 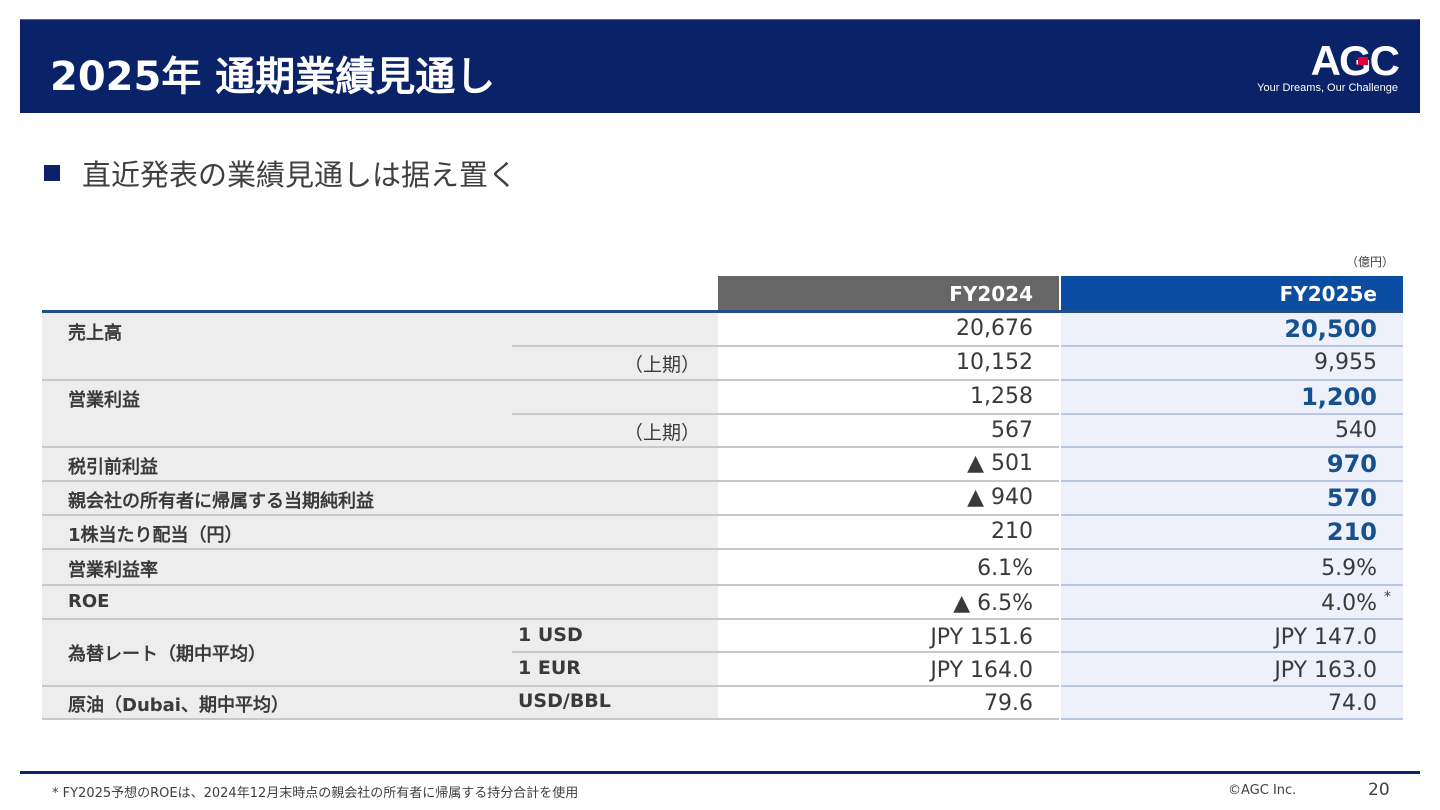 I want to click on row-label: 営業利益率, so click(x=113, y=570).